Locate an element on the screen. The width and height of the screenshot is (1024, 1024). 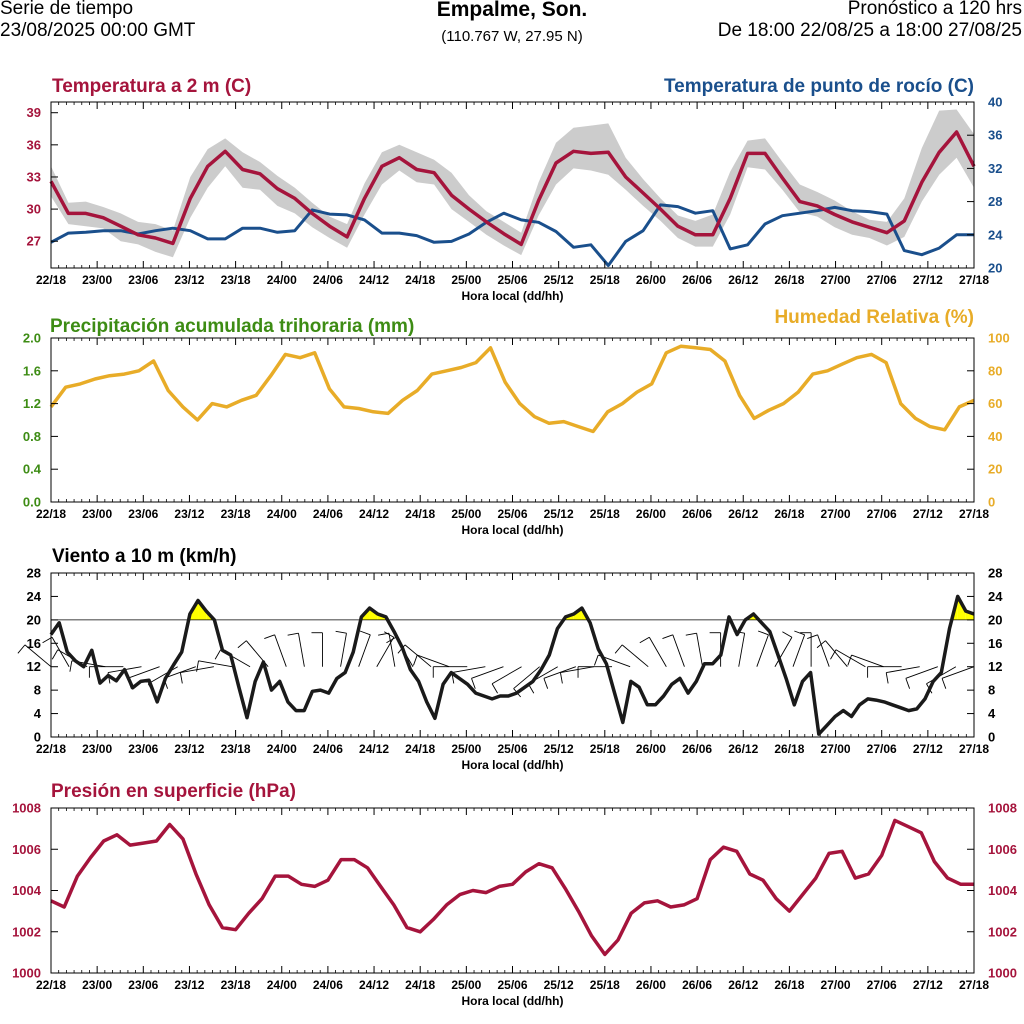
location-title: Empalme, Son. is located at coordinates (512, 10).